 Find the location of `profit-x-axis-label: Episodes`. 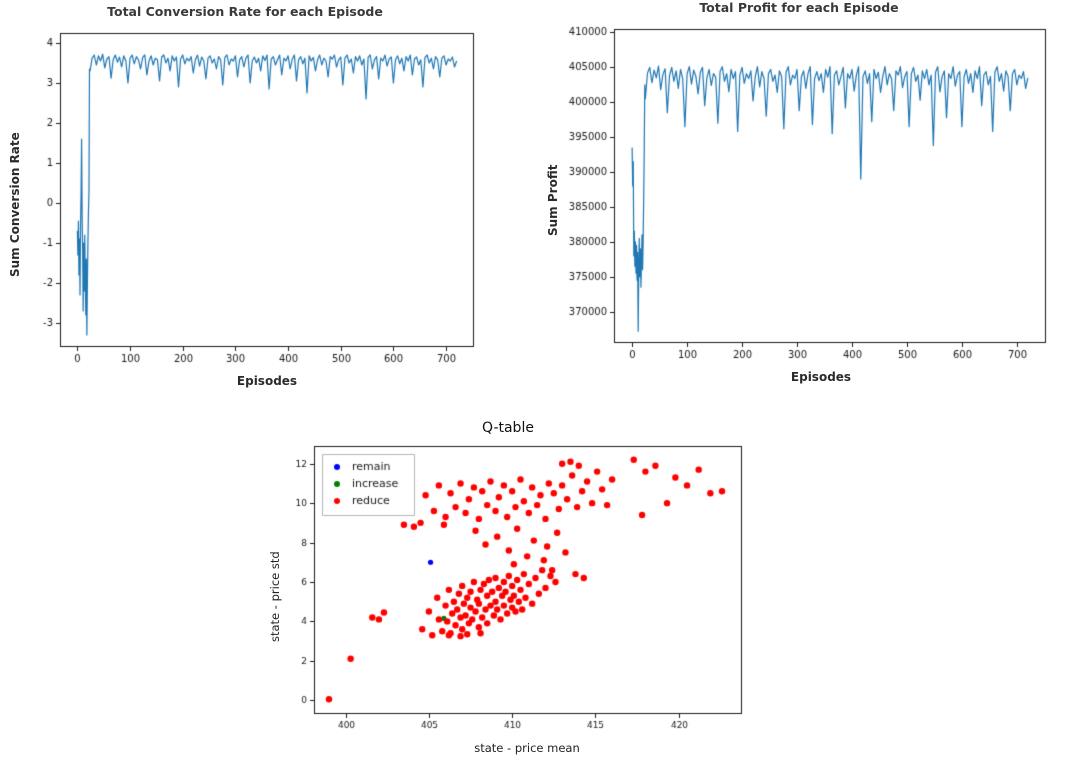

profit-x-axis-label: Episodes is located at coordinates (821, 377).